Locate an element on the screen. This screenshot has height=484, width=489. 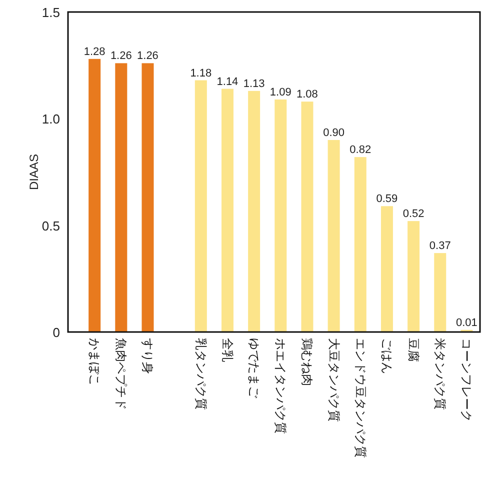
x-tick-label: ホエイタンパク質 is located at coordinates (281, 386).